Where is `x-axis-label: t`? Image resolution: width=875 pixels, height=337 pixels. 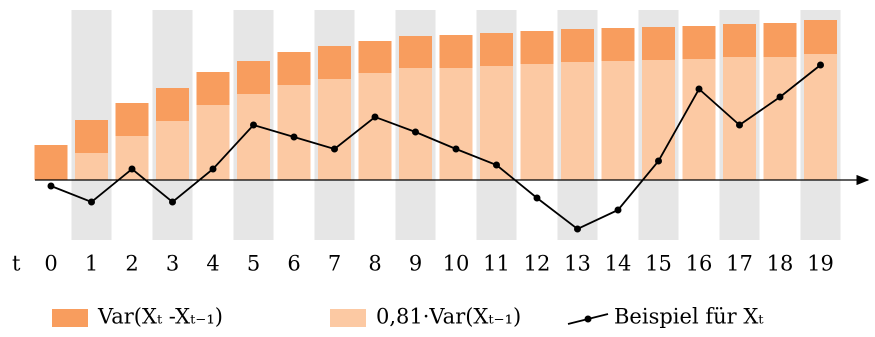 x-axis-label: t is located at coordinates (16, 264).